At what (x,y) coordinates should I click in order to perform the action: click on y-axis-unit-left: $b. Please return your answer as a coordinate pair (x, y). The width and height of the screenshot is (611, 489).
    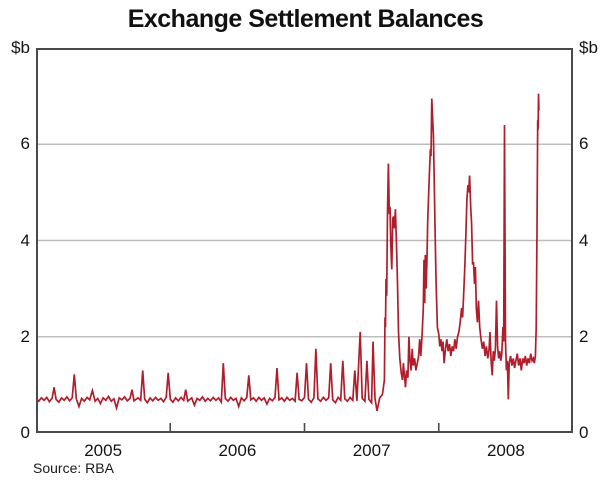
    Looking at the image, I should click on (20, 47).